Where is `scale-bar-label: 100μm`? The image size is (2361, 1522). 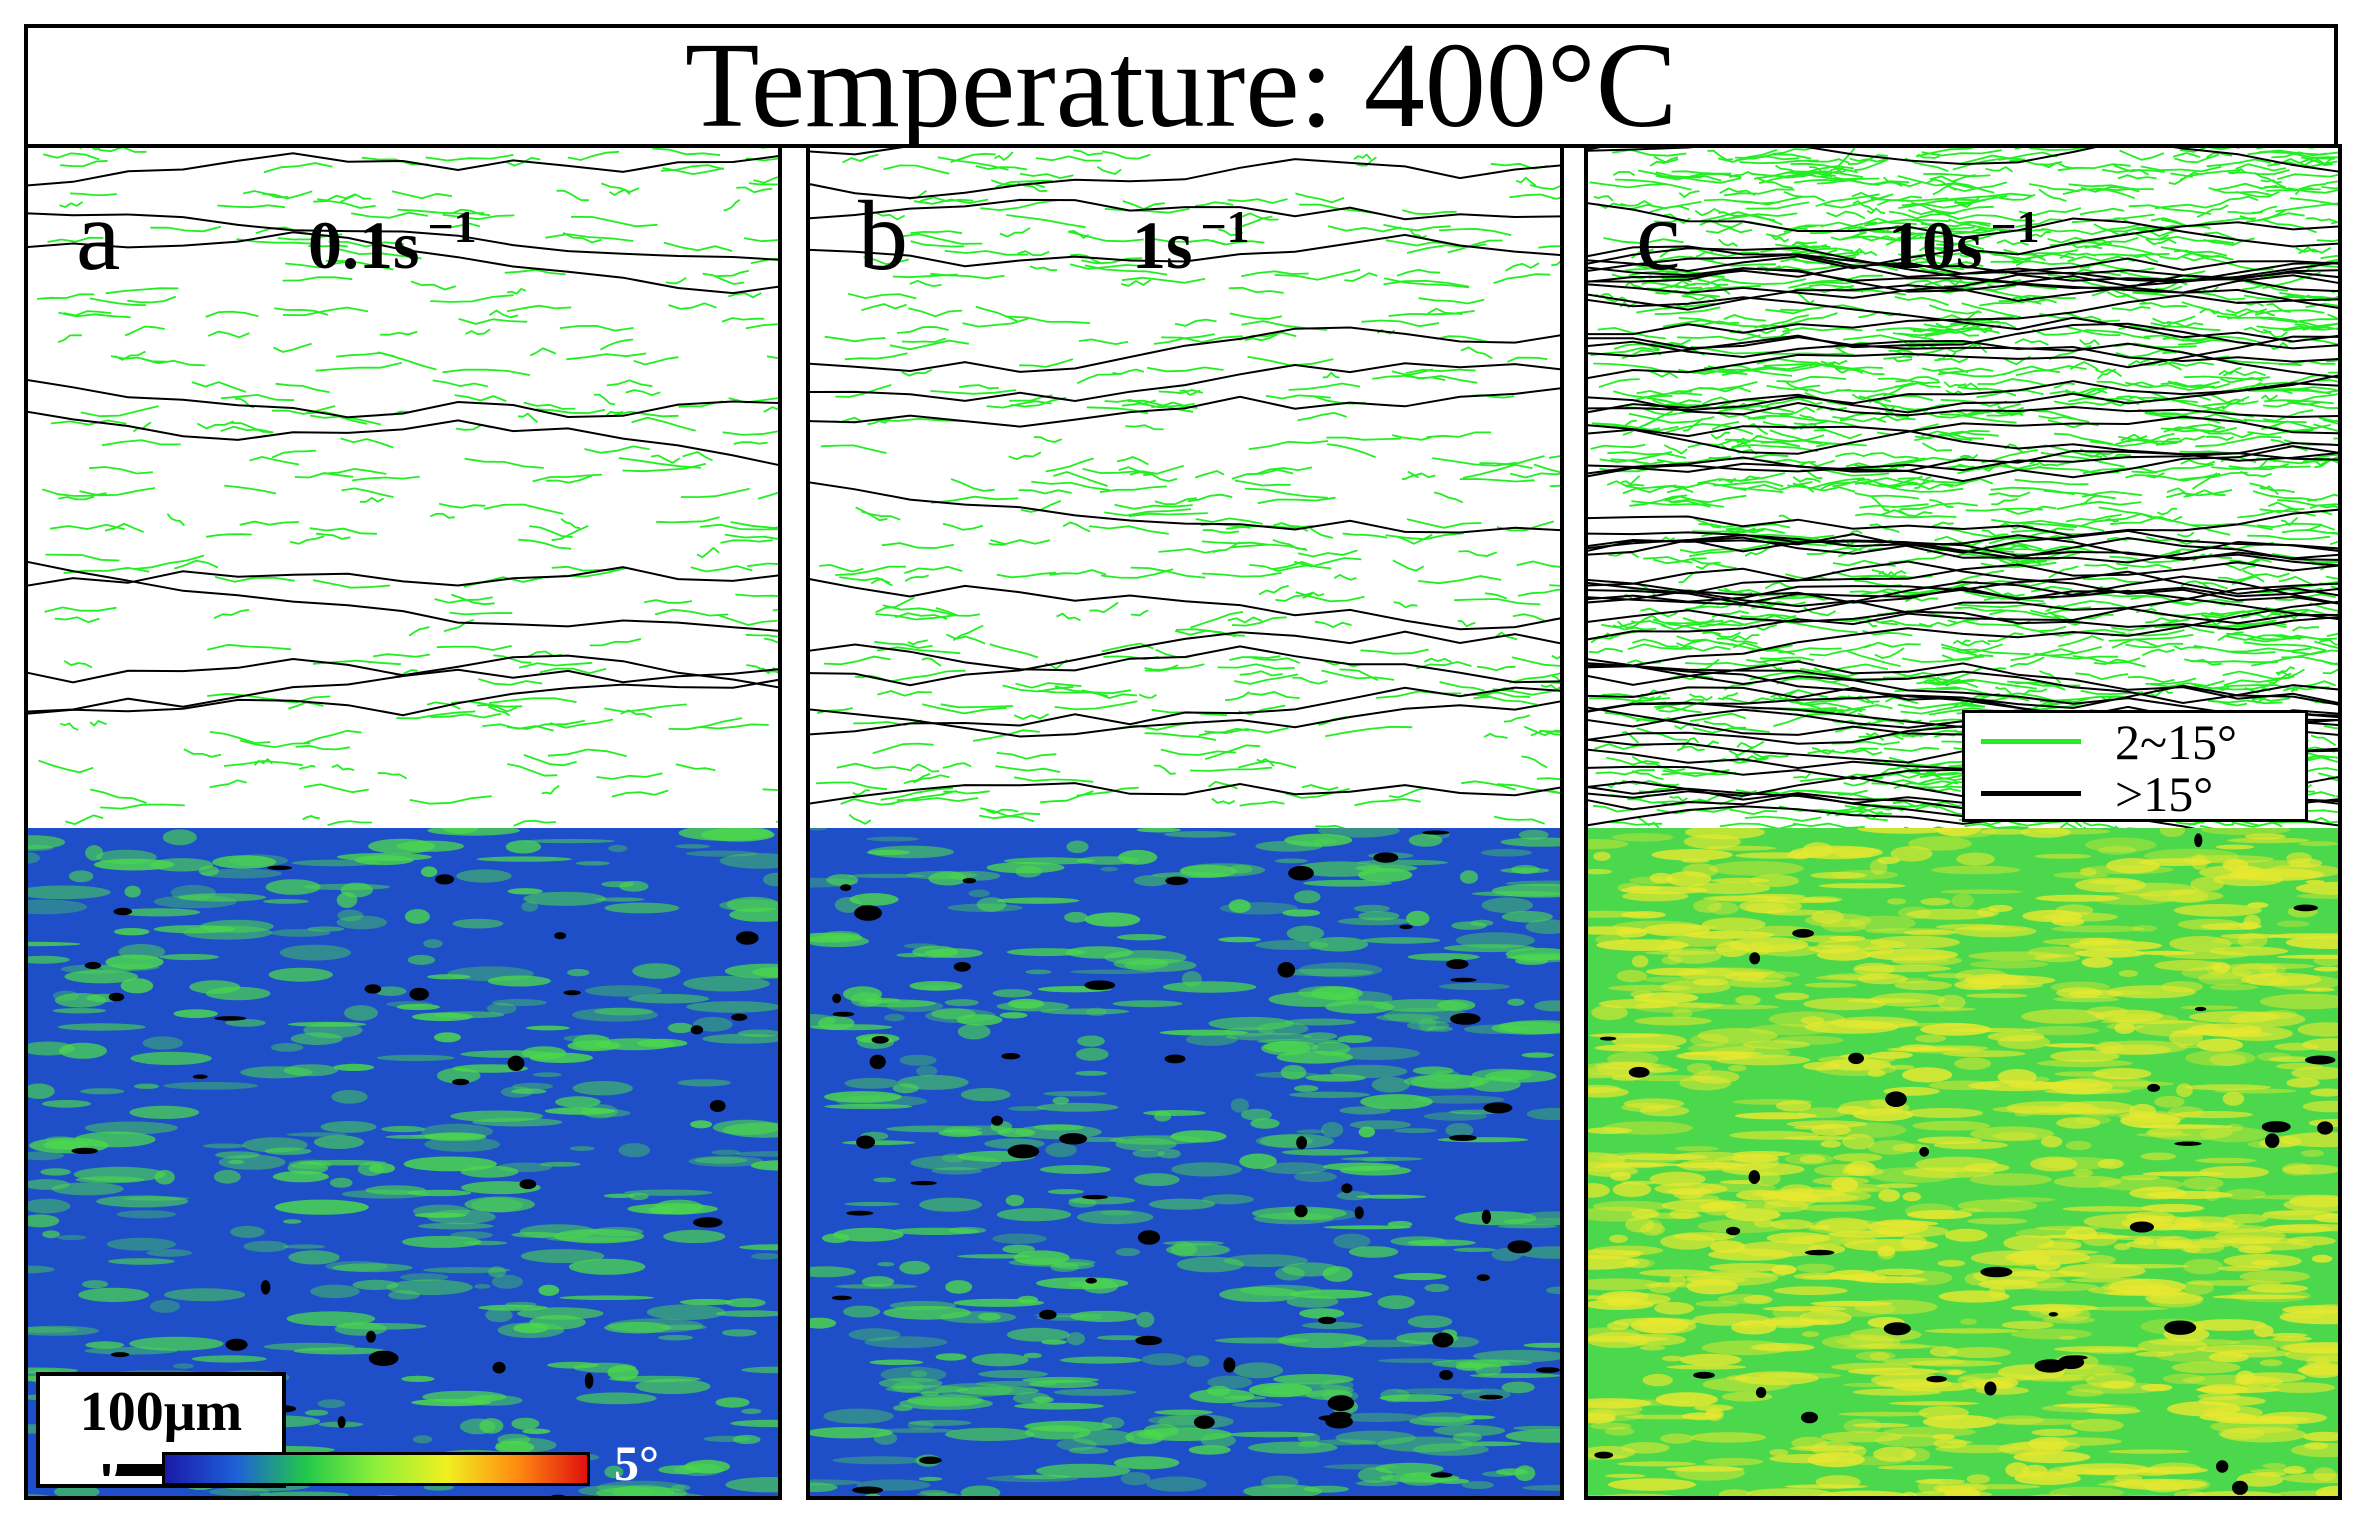 scale-bar-label: 100μm is located at coordinates (161, 1412).